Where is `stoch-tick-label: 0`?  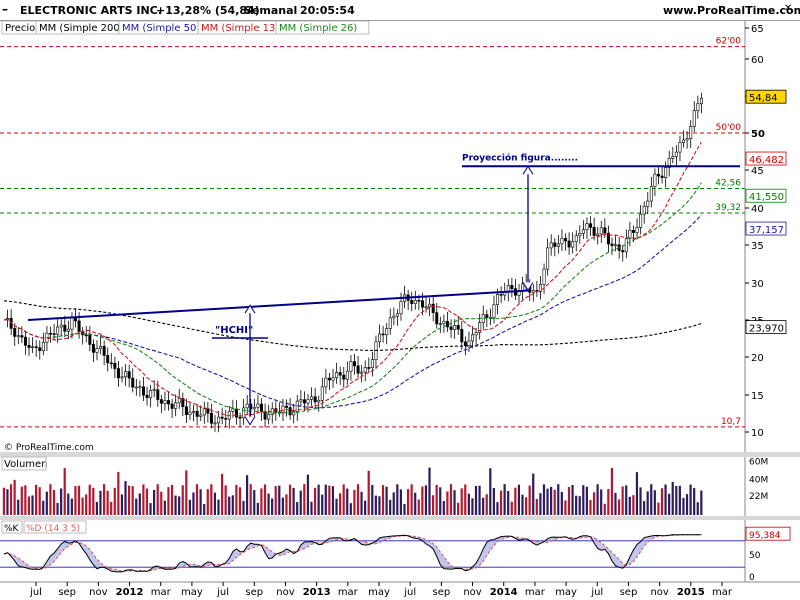
stoch-tick-label: 0 is located at coordinates (752, 578).